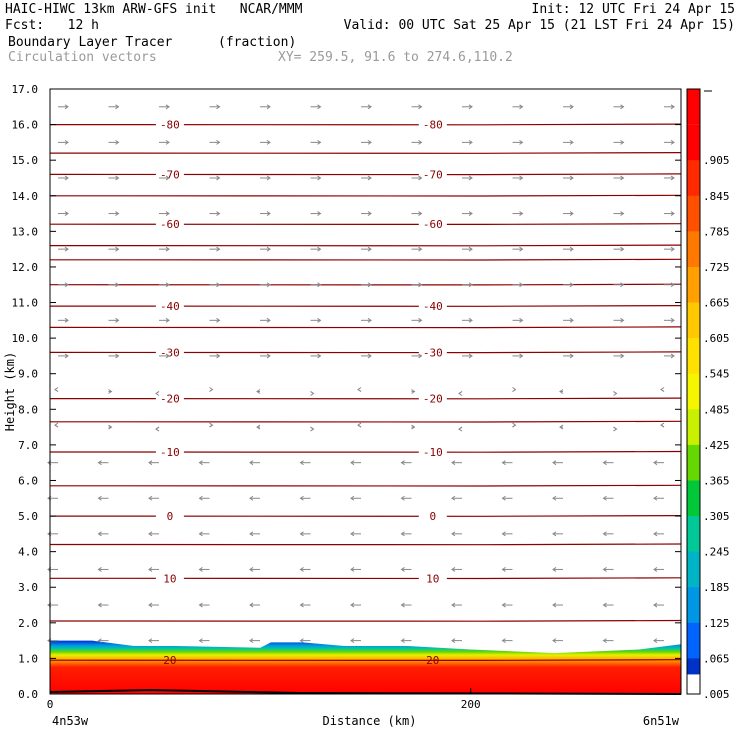  What do you see at coordinates (25, 160) in the screenshot?
I see `y-tick-label-15: 15.0` at bounding box center [25, 160].